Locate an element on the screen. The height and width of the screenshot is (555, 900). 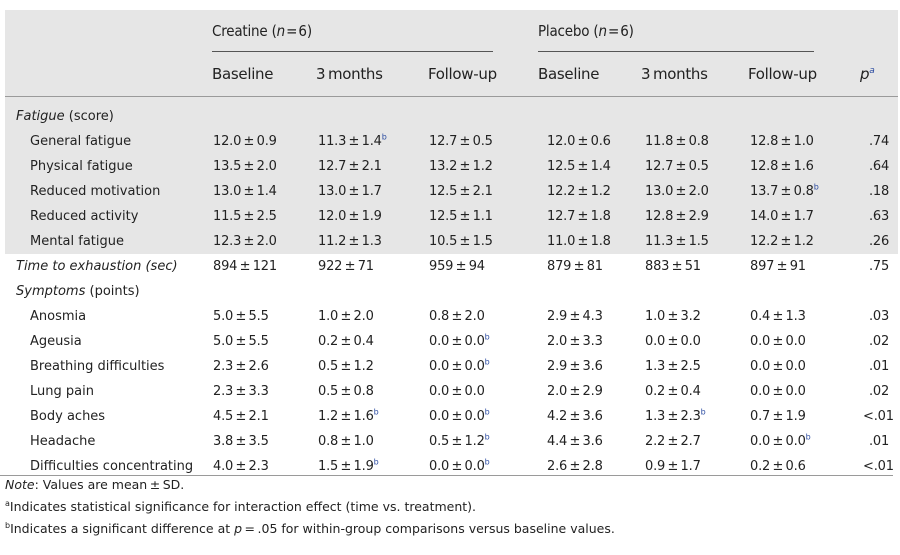
table-cell: 0.8 ± 1.0 is located at coordinates (346, 441).